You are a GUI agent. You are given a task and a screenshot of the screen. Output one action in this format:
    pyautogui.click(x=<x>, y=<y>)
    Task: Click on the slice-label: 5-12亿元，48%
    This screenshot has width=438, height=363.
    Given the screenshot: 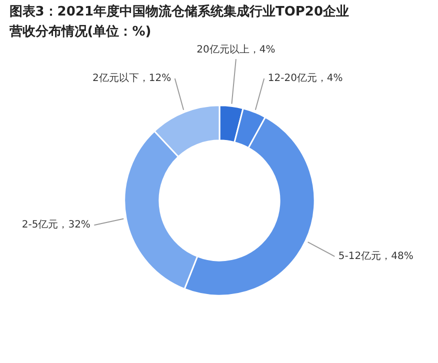 What is the action you would take?
    pyautogui.click(x=376, y=256)
    